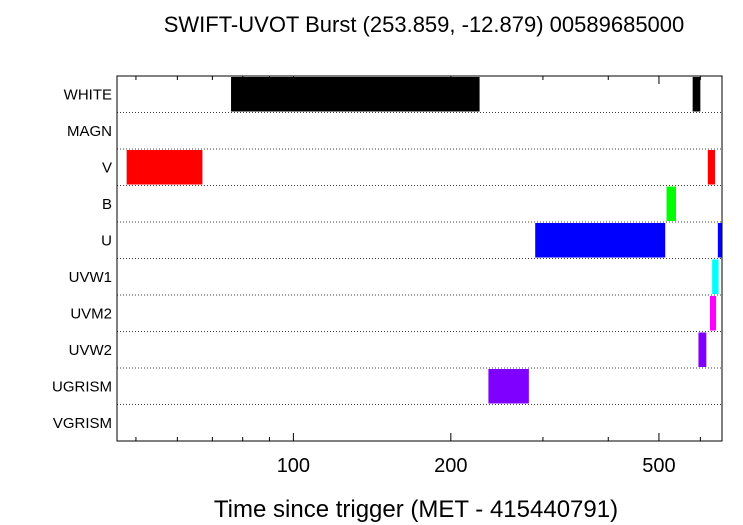 The width and height of the screenshot is (743, 525). What do you see at coordinates (89, 131) in the screenshot?
I see `y-tick-label: MAGN` at bounding box center [89, 131].